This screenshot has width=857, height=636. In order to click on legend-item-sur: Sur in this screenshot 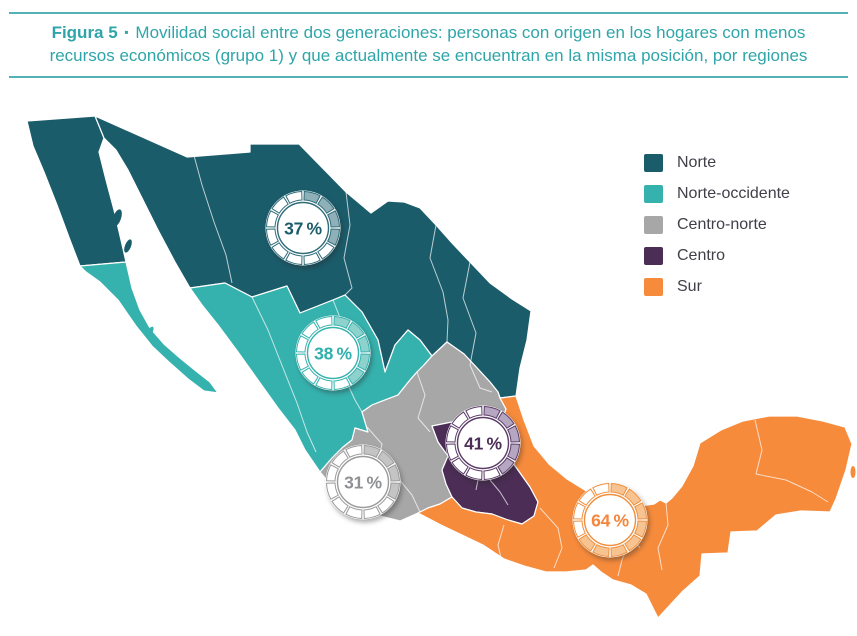, I will do `click(717, 287)`.